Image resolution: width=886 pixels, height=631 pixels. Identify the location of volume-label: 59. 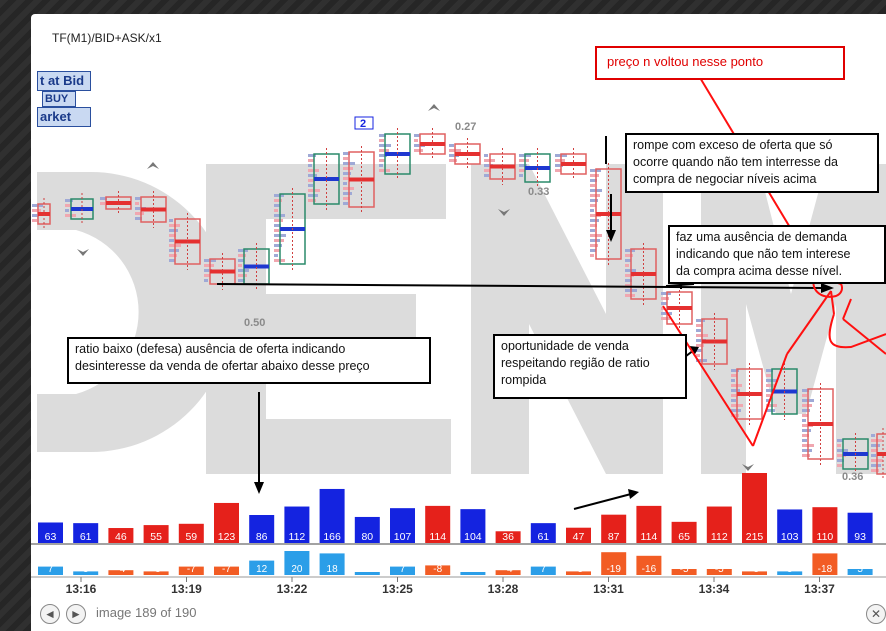
(191, 537).